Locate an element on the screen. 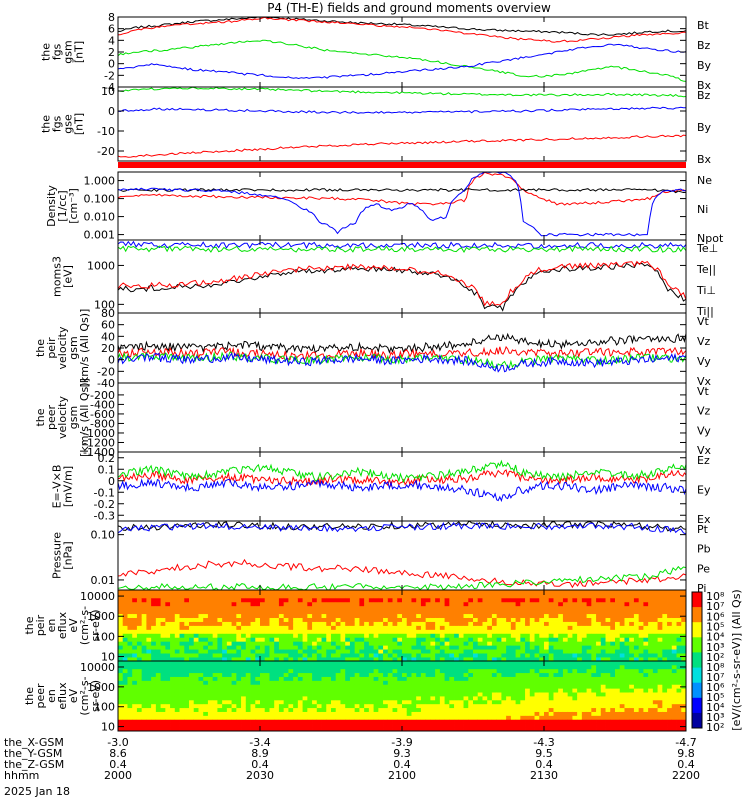  y-axis-label-line: gsm is located at coordinates (73, 417).